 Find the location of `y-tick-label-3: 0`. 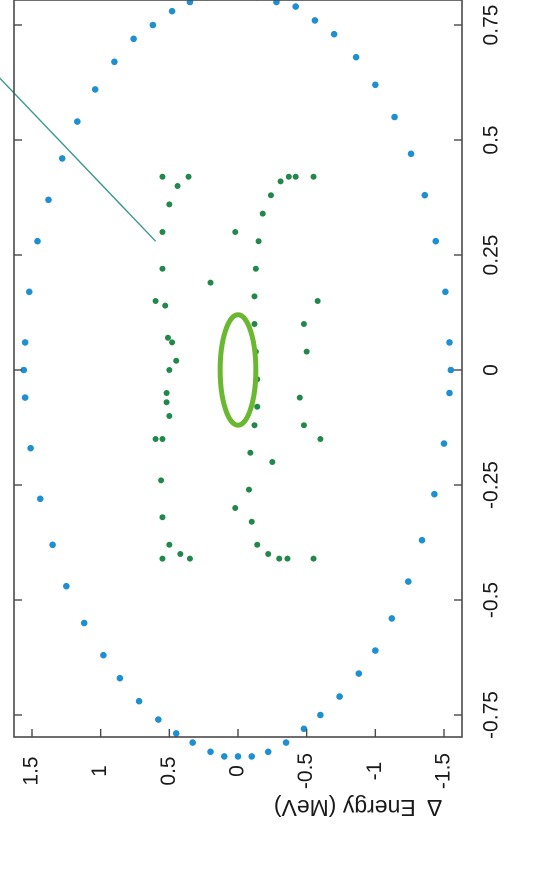

y-tick-label-3: 0 is located at coordinates (237, 771).